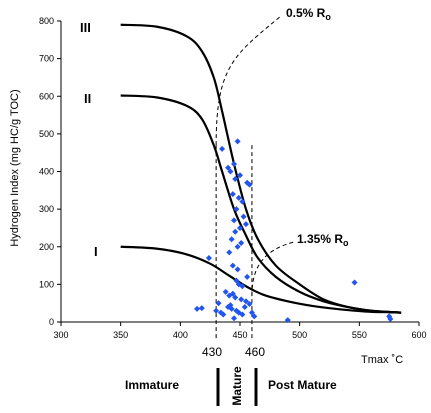  What do you see at coordinates (46, 96) in the screenshot?
I see `y-tick-label: 600` at bounding box center [46, 96].